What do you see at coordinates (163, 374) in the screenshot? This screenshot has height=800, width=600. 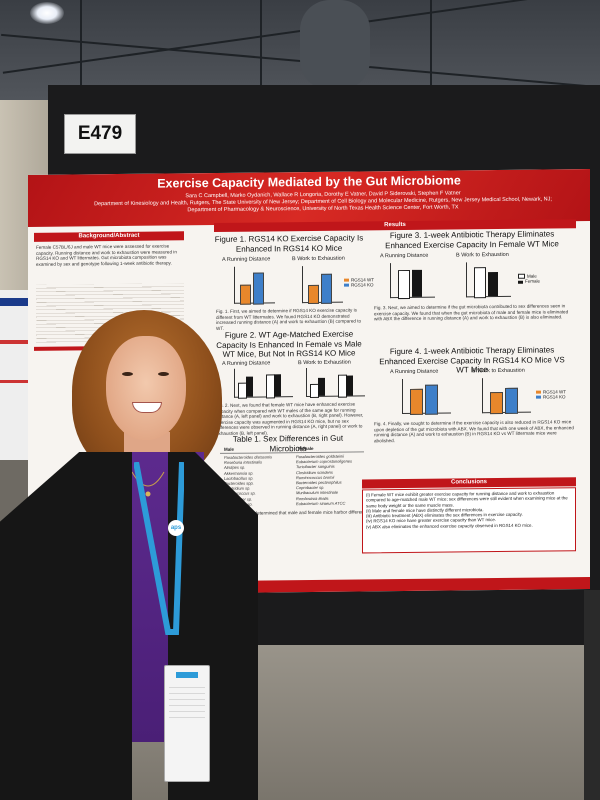 I see `eye-right` at bounding box center [163, 374].